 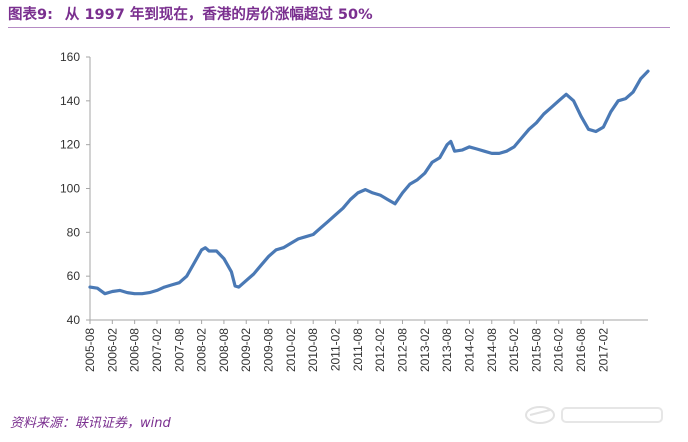 What do you see at coordinates (30, 15) in the screenshot?
I see `figure-label: 图表9:` at bounding box center [30, 15].